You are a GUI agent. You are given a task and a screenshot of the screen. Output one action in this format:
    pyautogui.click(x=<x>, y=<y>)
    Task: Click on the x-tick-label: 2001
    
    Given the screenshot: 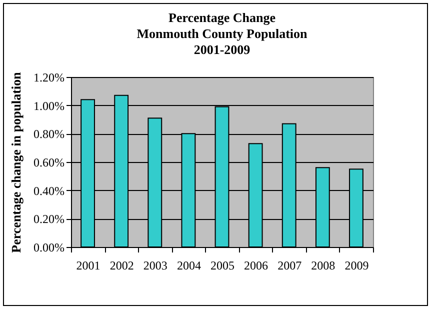 What is the action you would take?
    pyautogui.click(x=88, y=265)
    